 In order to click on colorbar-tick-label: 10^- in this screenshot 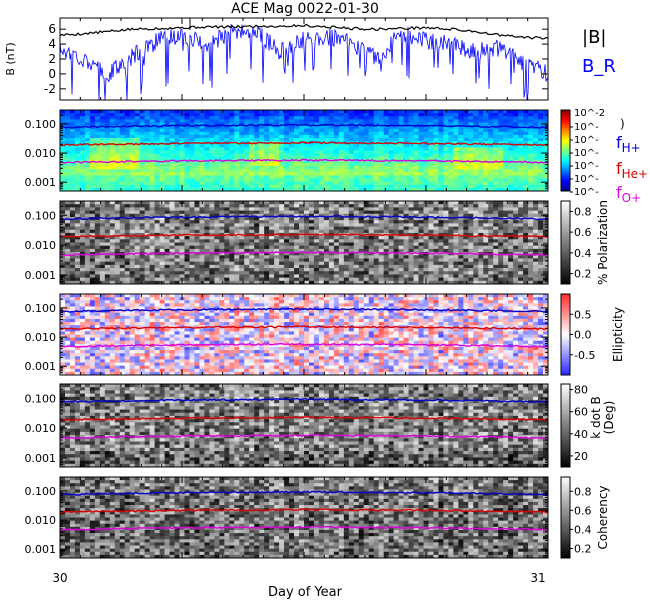, I will do `click(586, 179)`.